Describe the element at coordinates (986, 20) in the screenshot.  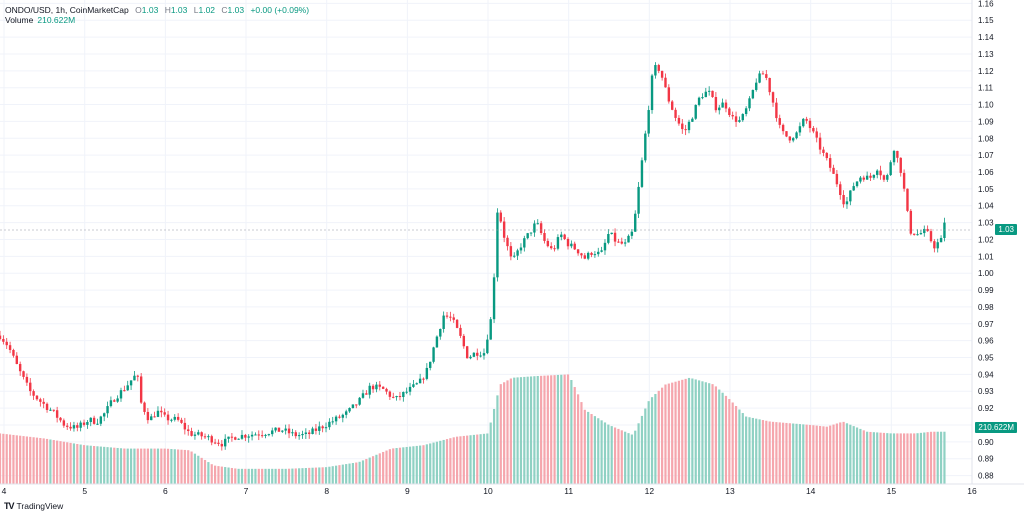
I see `price-tick-label: 1.15` at that location.